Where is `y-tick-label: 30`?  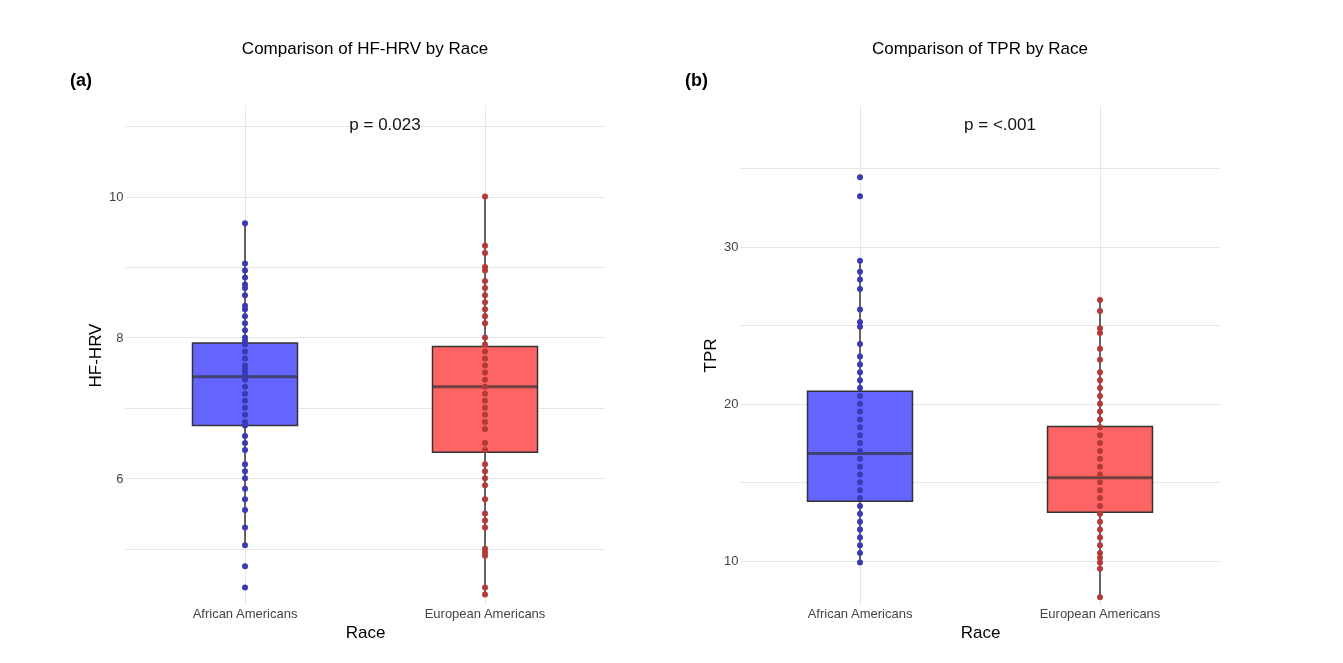 y-tick-label: 30 is located at coordinates (731, 247).